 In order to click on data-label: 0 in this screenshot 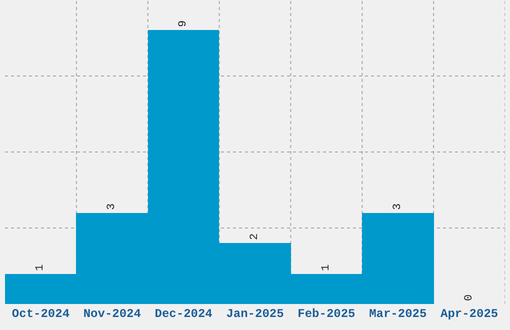, I will do `click(470, 297)`.